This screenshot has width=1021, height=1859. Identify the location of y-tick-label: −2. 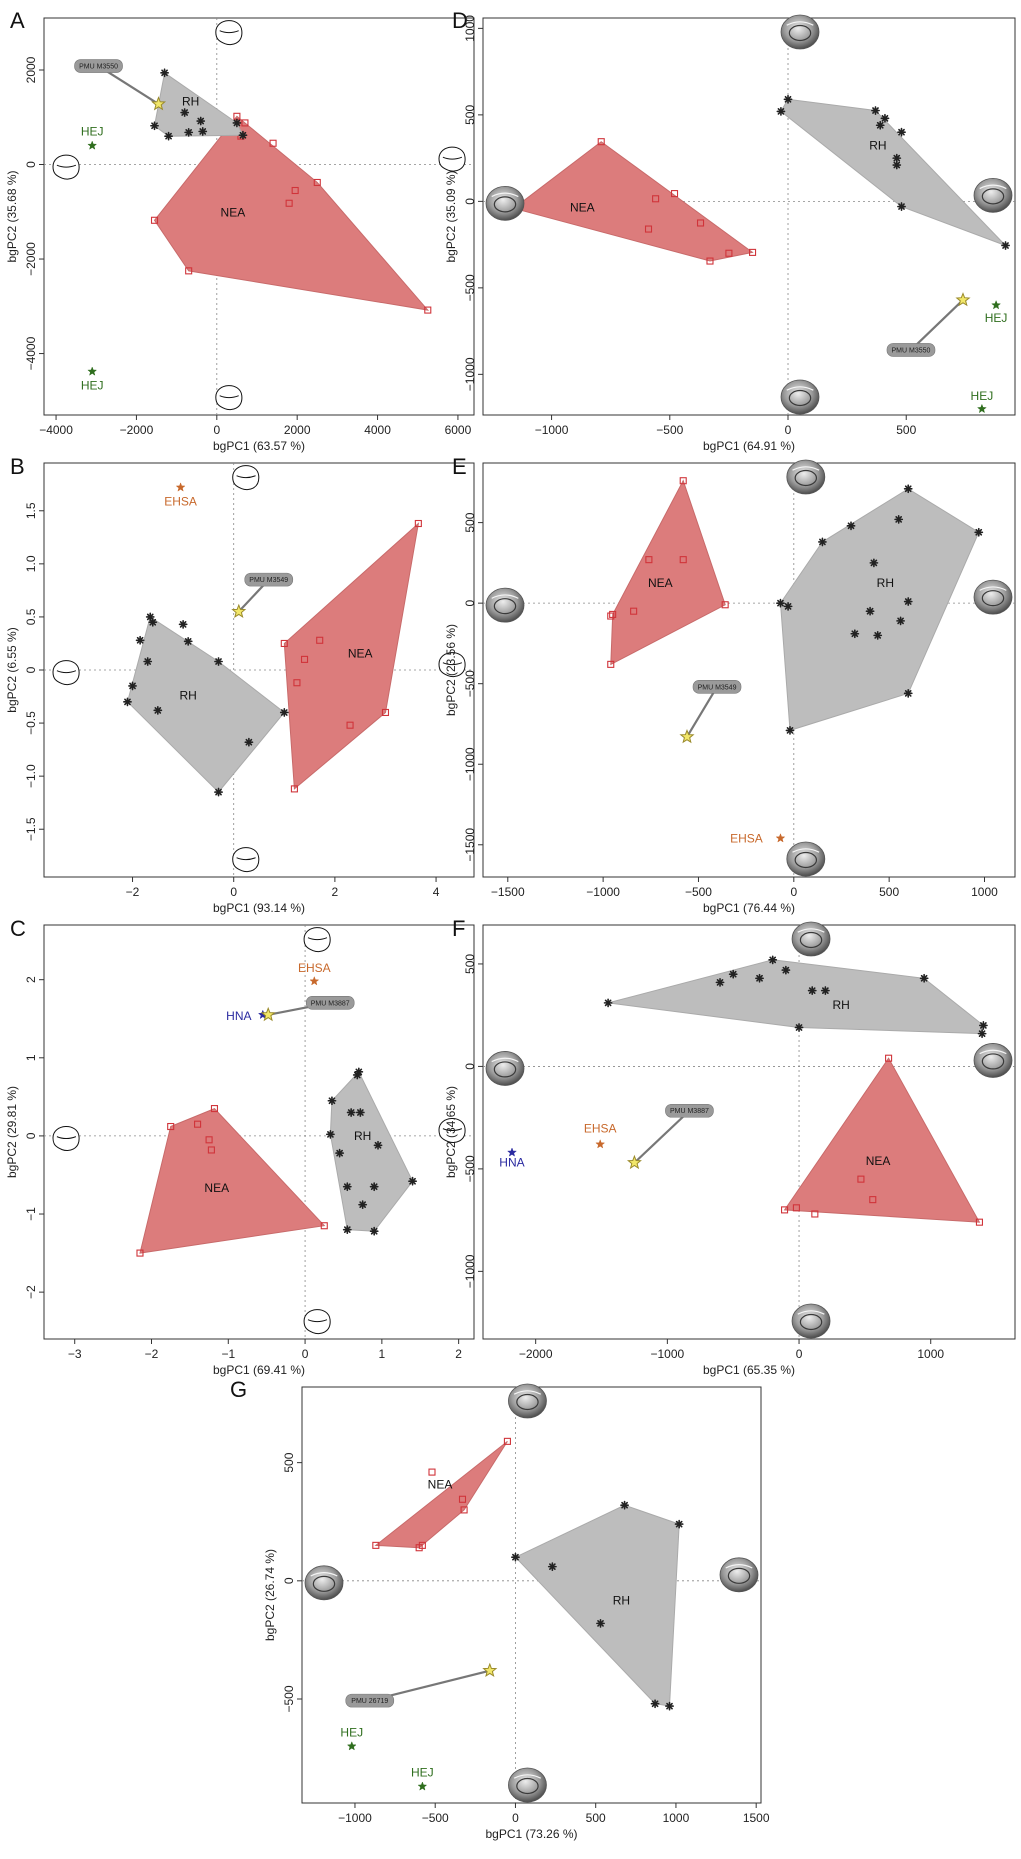
(31, 1292).